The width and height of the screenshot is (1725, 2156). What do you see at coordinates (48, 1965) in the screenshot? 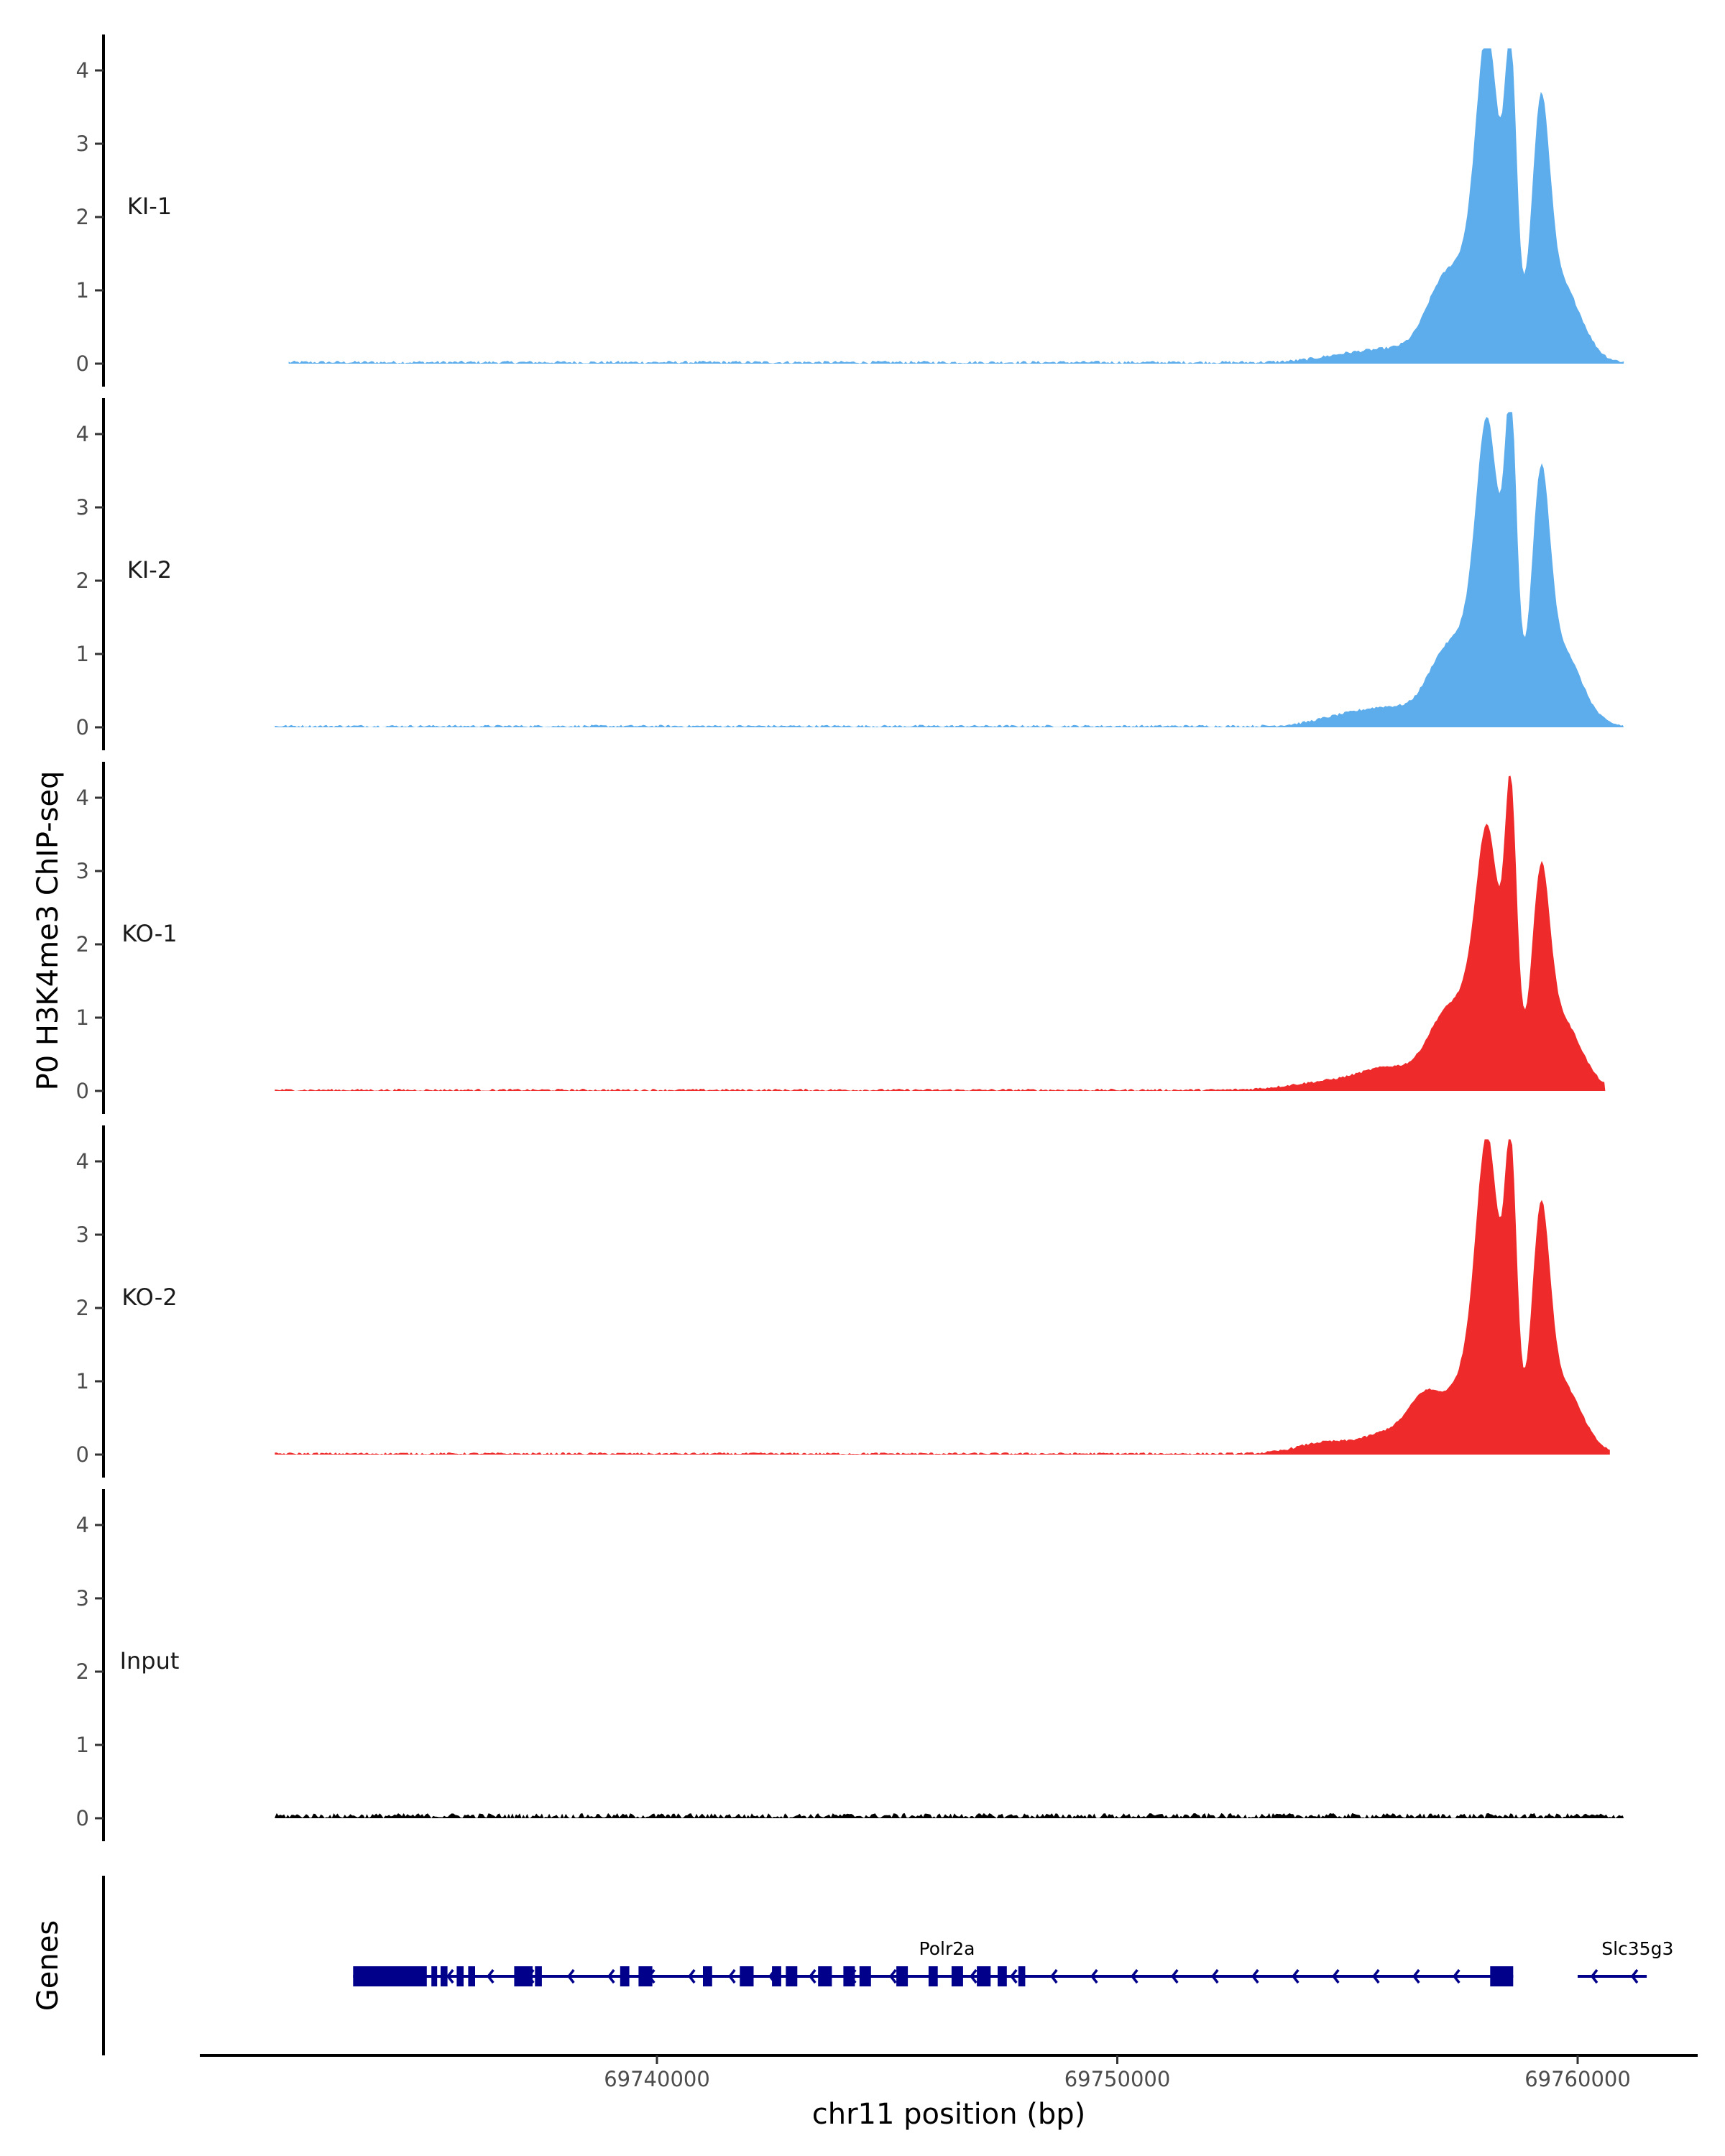
I see `genes-axis-title: Genes` at bounding box center [48, 1965].